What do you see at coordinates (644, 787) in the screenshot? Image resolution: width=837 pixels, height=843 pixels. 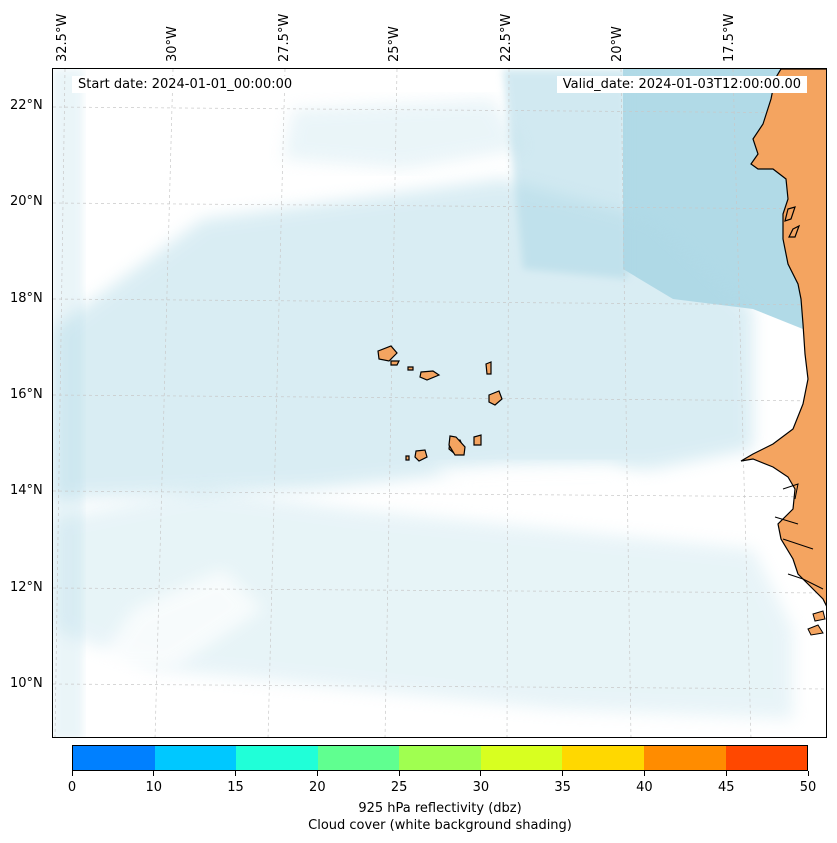 I see `colorbar-tick-label: 40` at bounding box center [644, 787].